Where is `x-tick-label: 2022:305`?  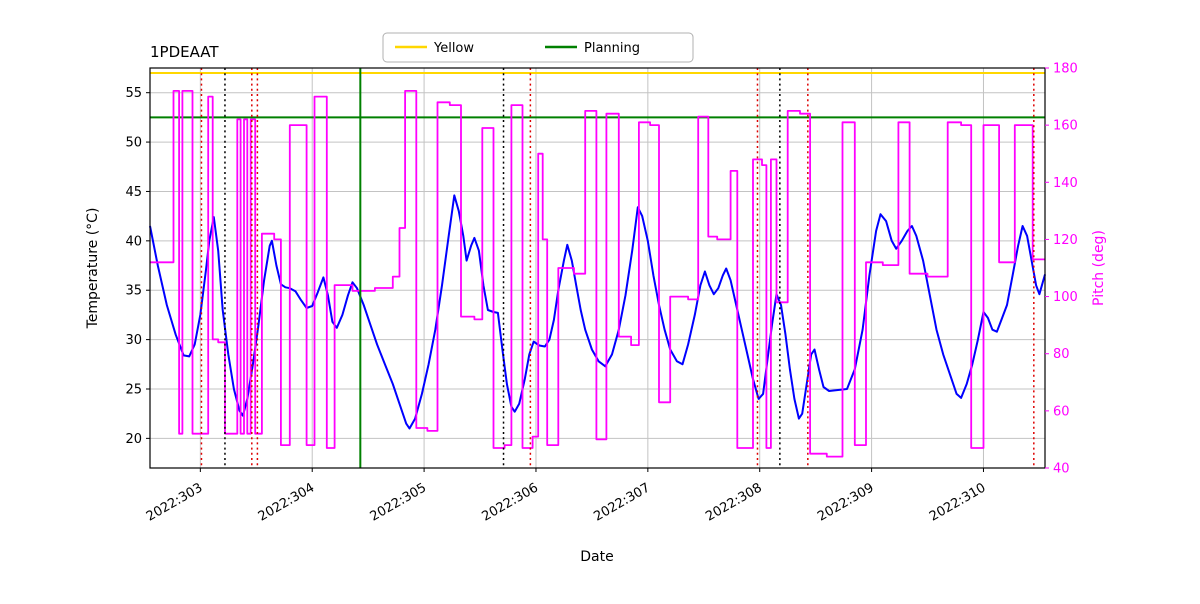
x-tick-label: 2022:305 is located at coordinates (398, 502).